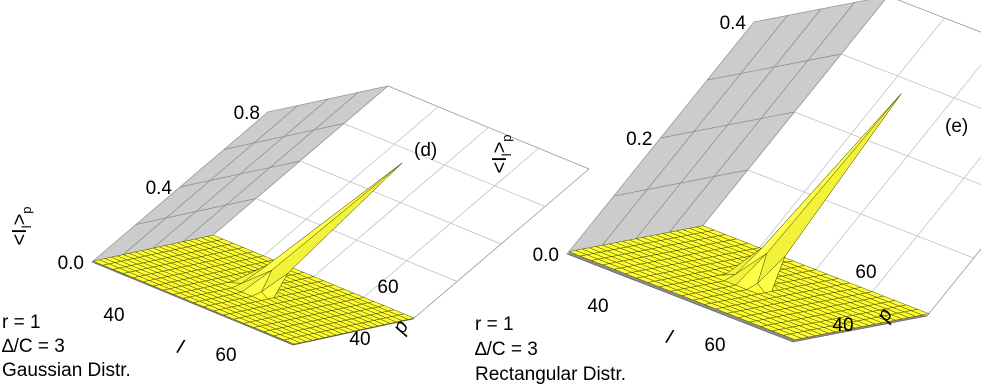 Image resolution: width=981 pixels, height=389 pixels. I want to click on panel-label: (d), so click(425, 150).